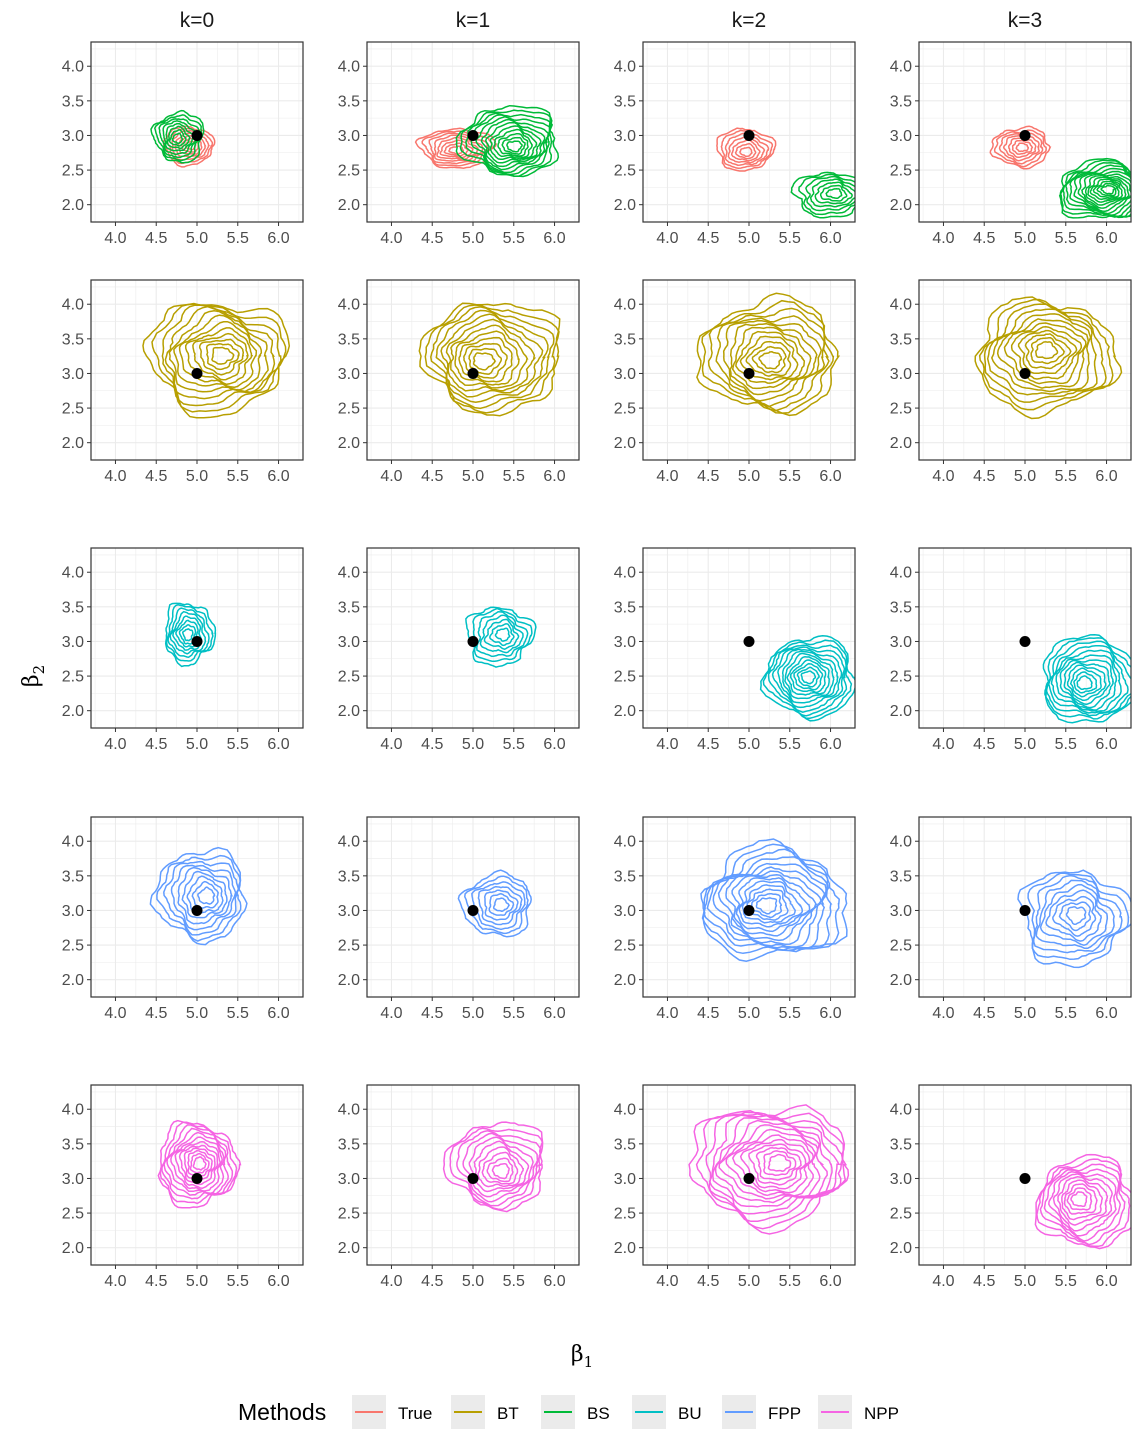 Image resolution: width=1132 pixels, height=1456 pixels. What do you see at coordinates (392, 1412) in the screenshot?
I see `legend-item-true: True` at bounding box center [392, 1412].